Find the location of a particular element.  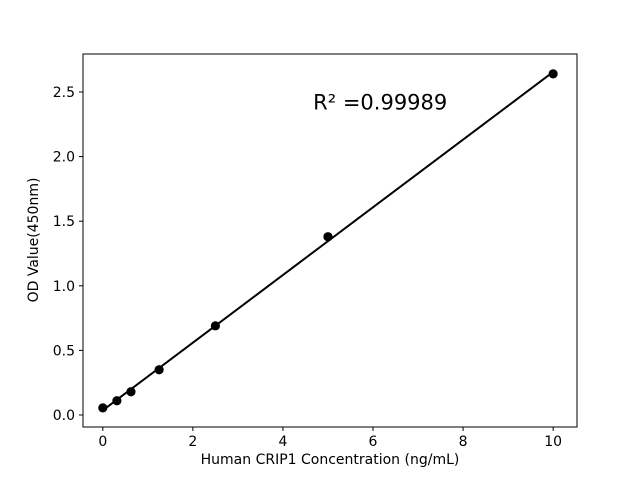

y-tick-label: 1.5 is located at coordinates (64, 222).